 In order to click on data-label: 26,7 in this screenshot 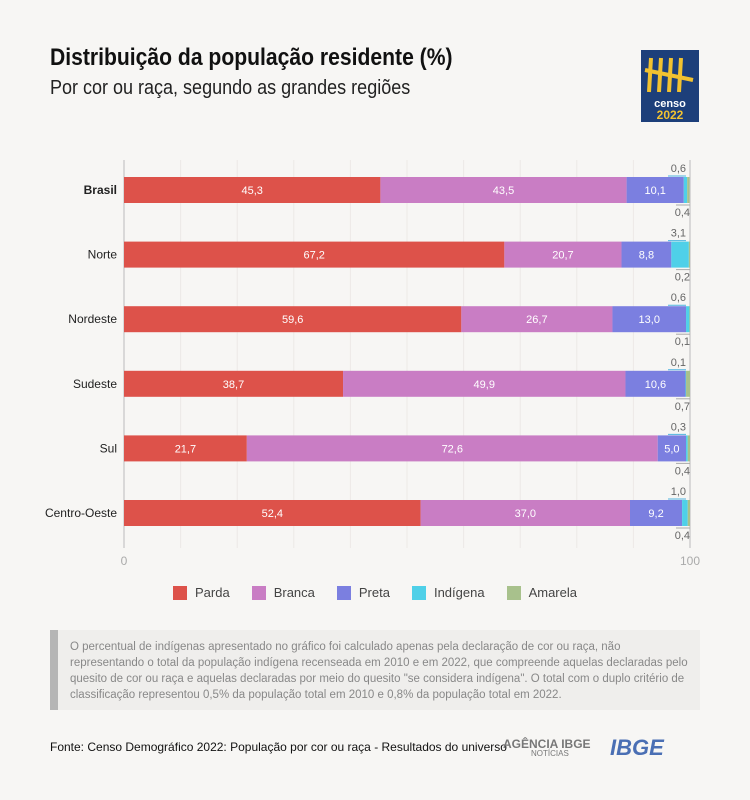, I will do `click(536, 320)`.